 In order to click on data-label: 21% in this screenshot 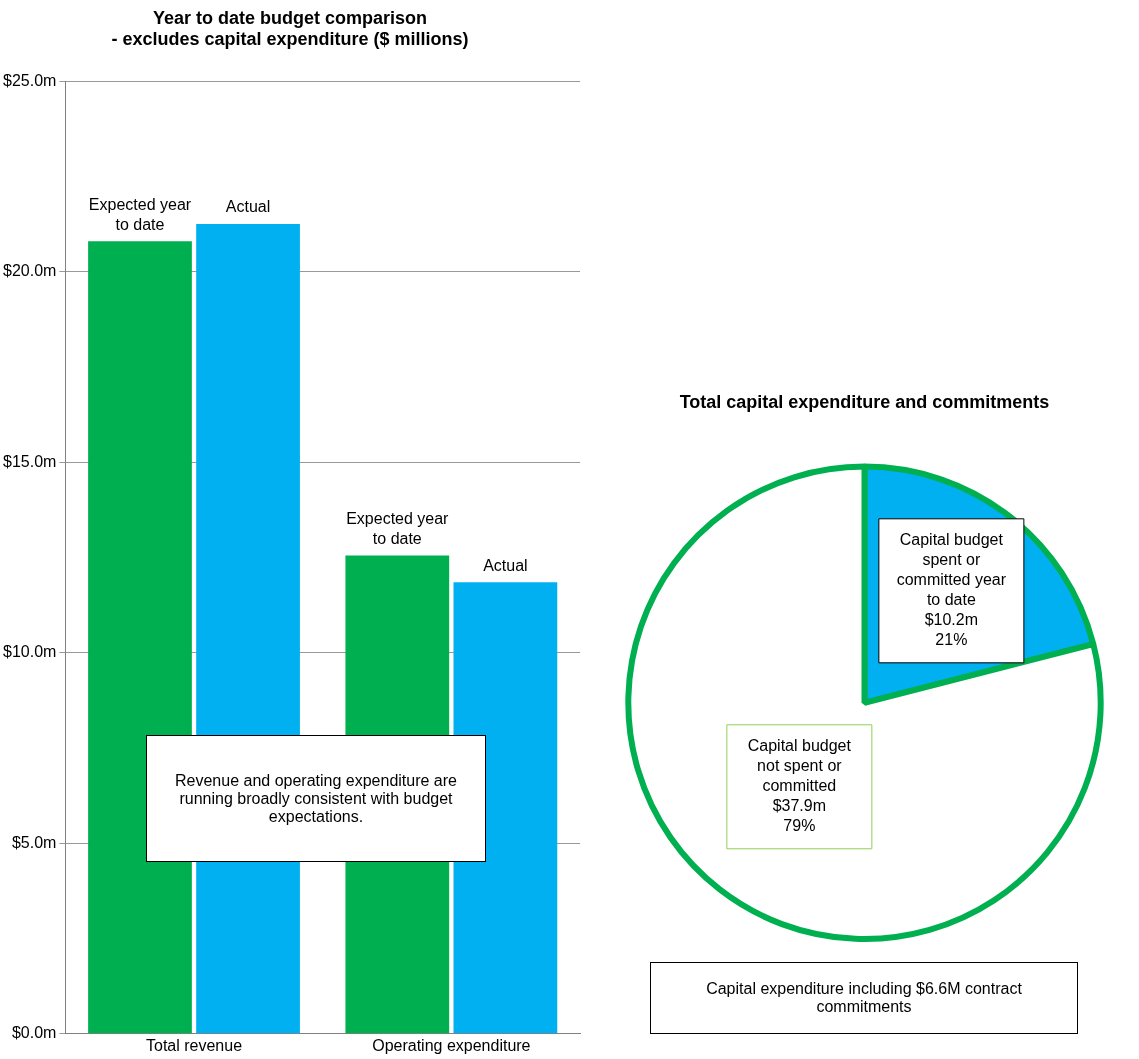, I will do `click(951, 640)`.